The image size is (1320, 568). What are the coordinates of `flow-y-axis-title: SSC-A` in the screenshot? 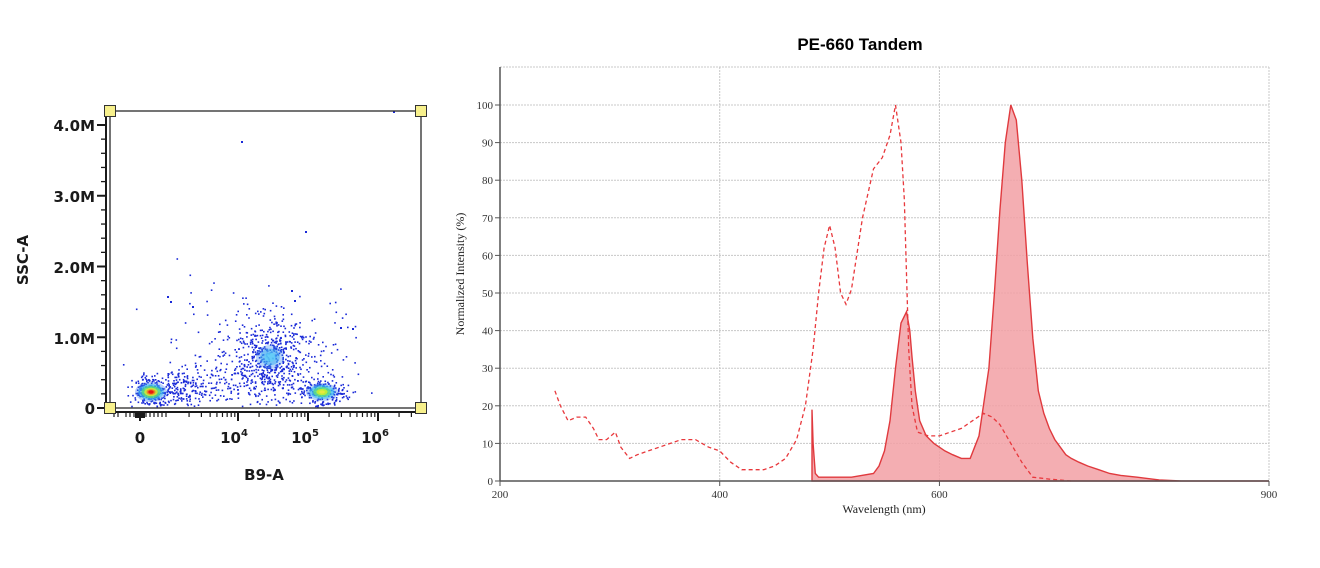 It's located at (23, 260).